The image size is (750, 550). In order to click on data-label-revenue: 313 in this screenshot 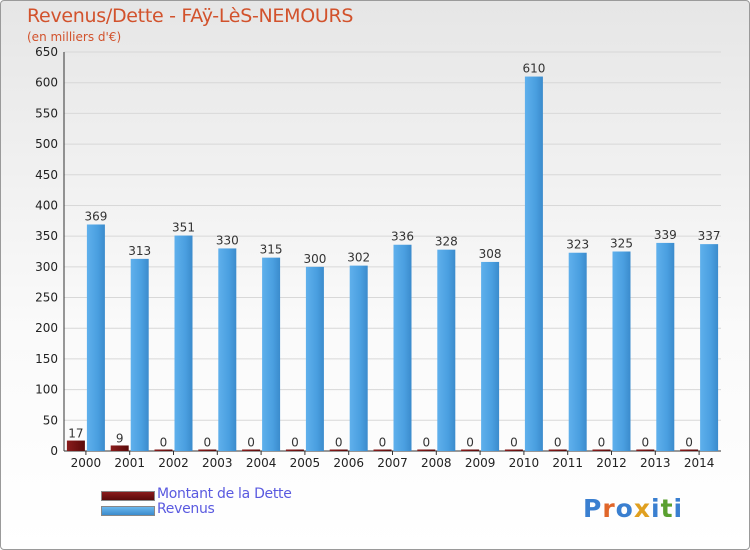, I will do `click(139, 251)`.